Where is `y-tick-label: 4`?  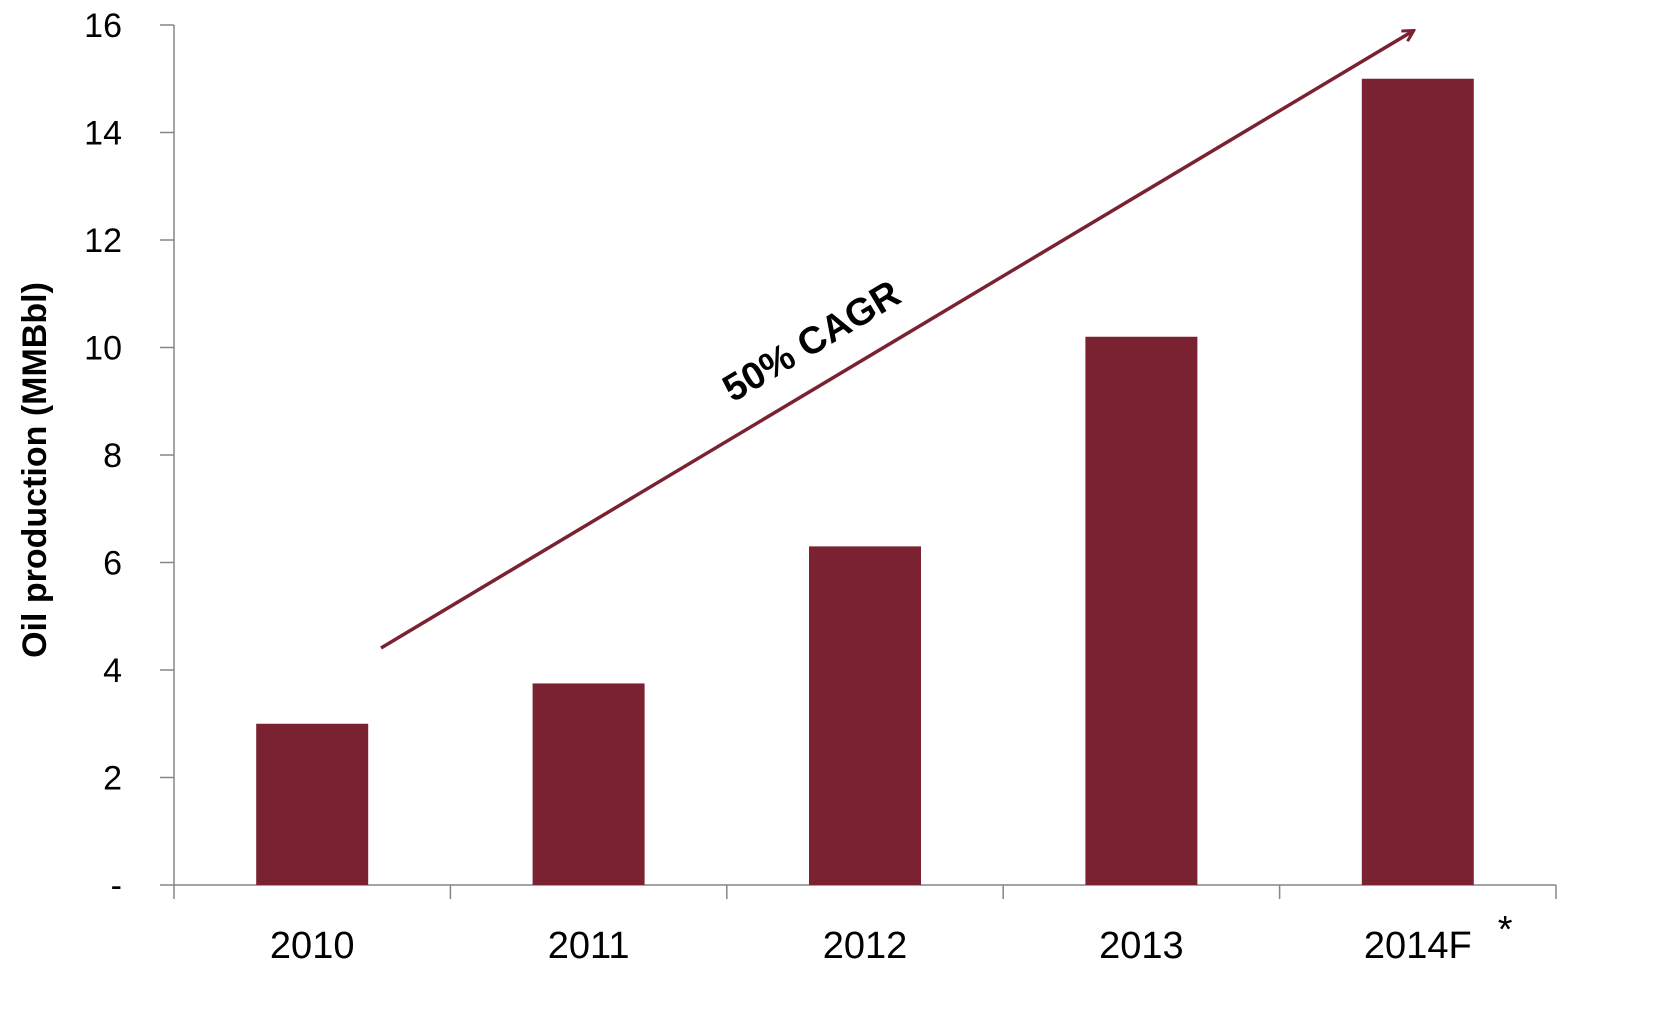 y-tick-label: 4 is located at coordinates (112, 671).